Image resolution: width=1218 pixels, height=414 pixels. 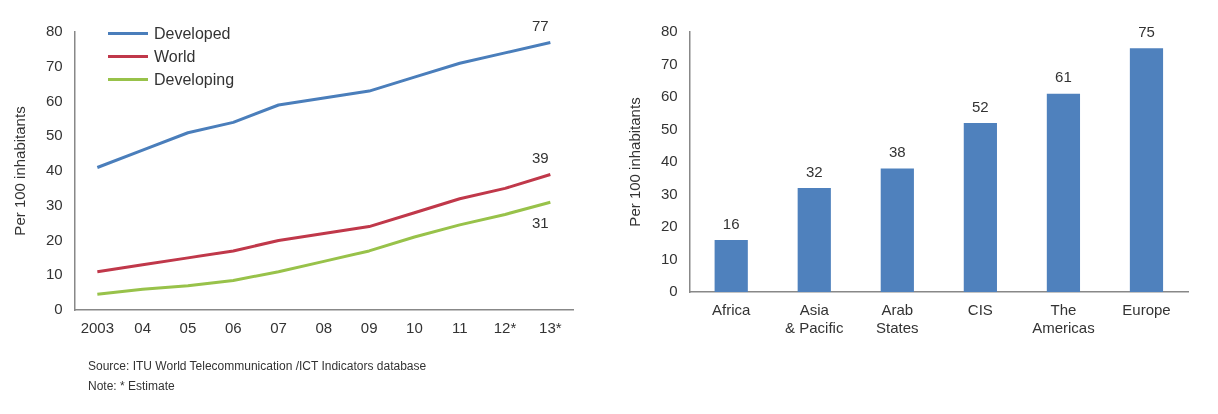 What do you see at coordinates (814, 319) in the screenshot?
I see `x-tick-label: Asia & Pacific` at bounding box center [814, 319].